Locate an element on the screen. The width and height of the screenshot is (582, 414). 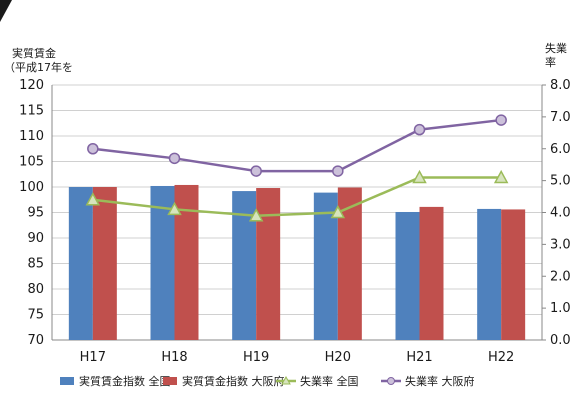
bar-1-H18 is located at coordinates (186, 262).